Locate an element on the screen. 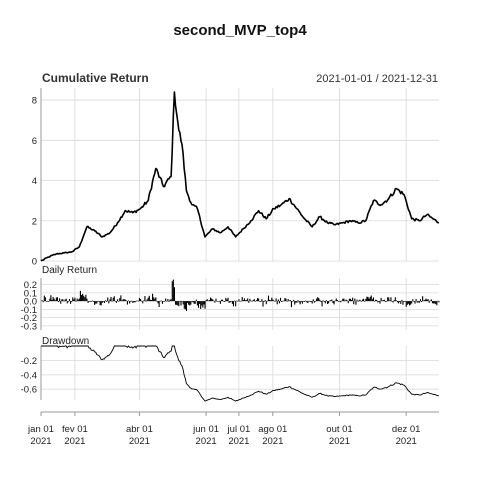 This screenshot has width=480, height=480. x-tick-year: 2021 is located at coordinates (74, 441).